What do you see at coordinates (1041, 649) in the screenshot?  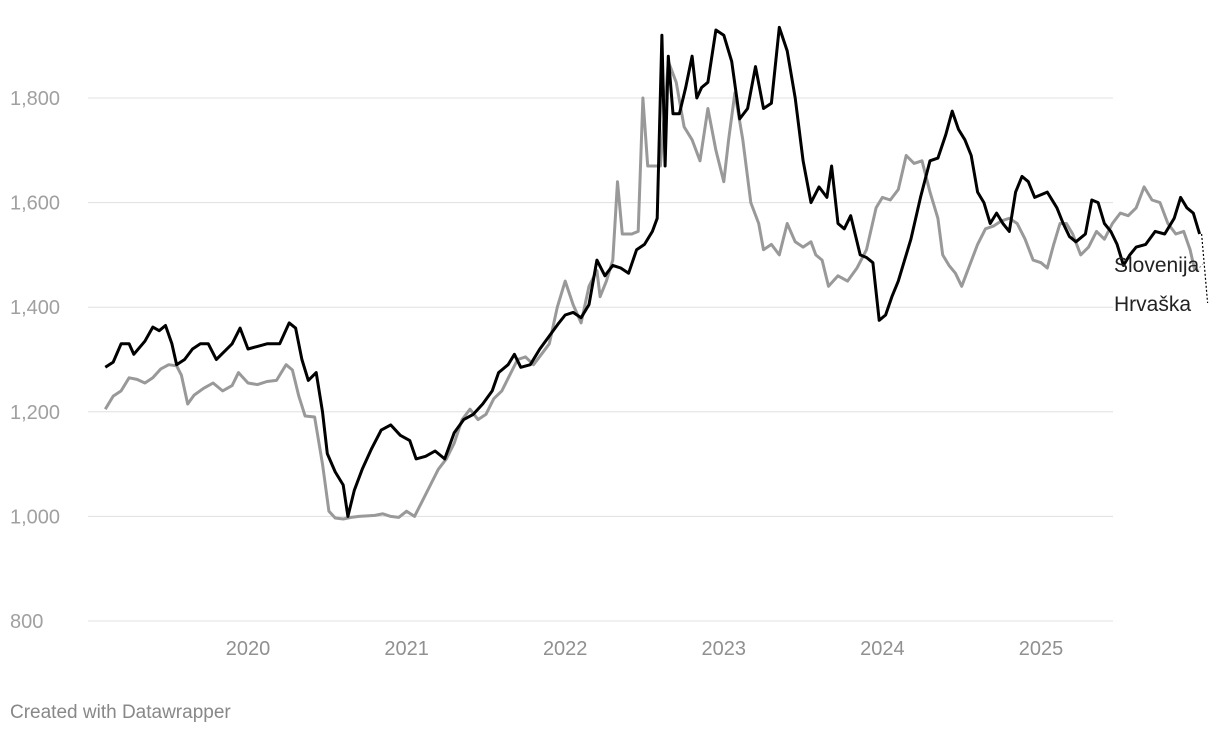 I see `x-tick-label: 2025` at bounding box center [1041, 649].